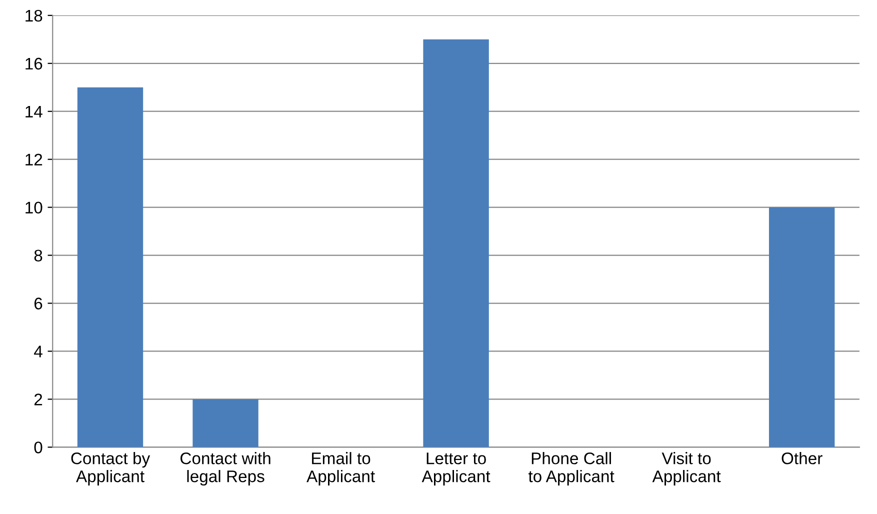 The width and height of the screenshot is (877, 514). I want to click on y-tick-label: 8, so click(38, 256).